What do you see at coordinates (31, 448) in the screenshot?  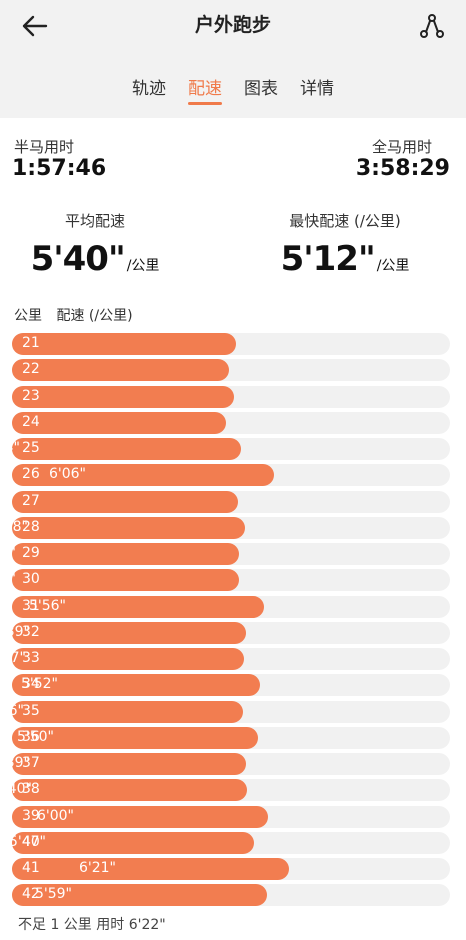 I see `km-label: 25` at bounding box center [31, 448].